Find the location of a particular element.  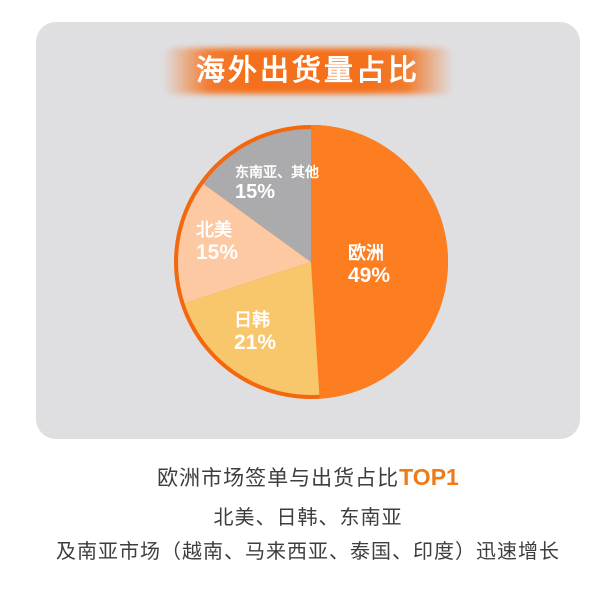

pie-slice-europe is located at coordinates (380, 262).